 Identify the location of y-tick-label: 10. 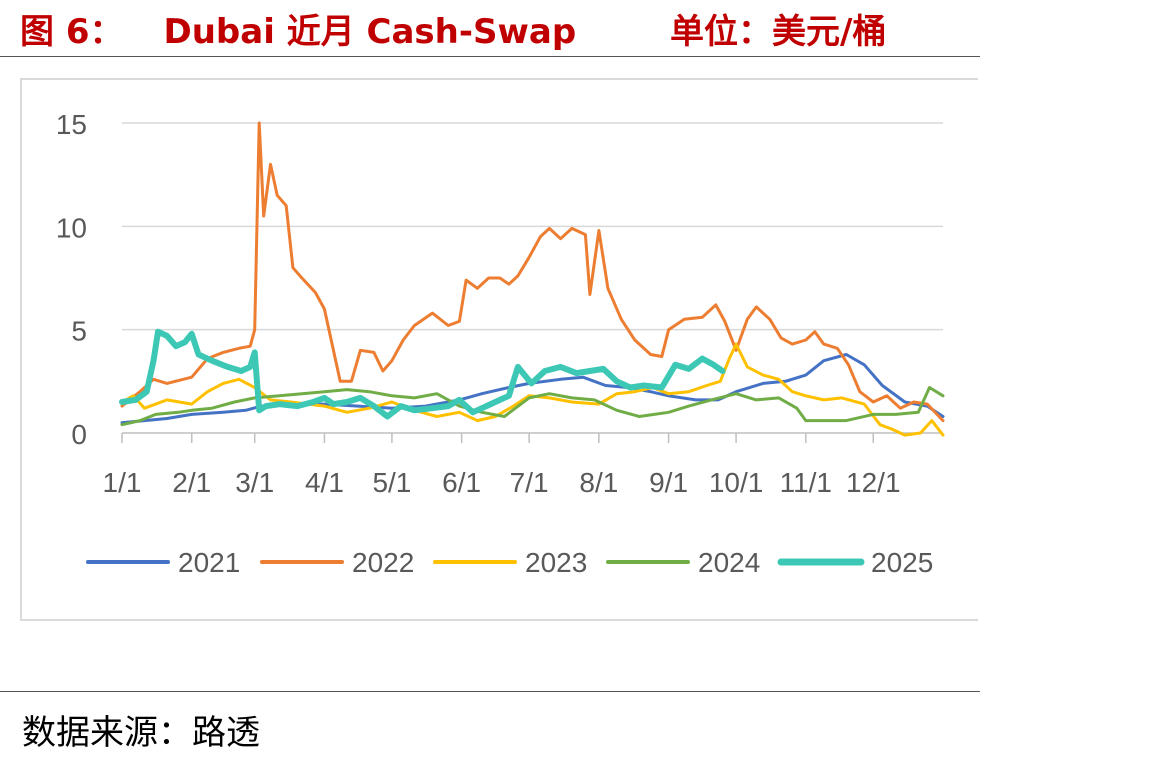
(71, 227).